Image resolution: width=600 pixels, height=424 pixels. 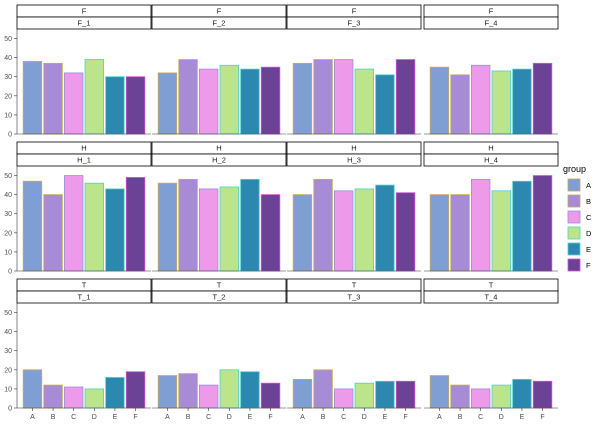 What do you see at coordinates (588, 265) in the screenshot?
I see `legend-label-f: F` at bounding box center [588, 265].